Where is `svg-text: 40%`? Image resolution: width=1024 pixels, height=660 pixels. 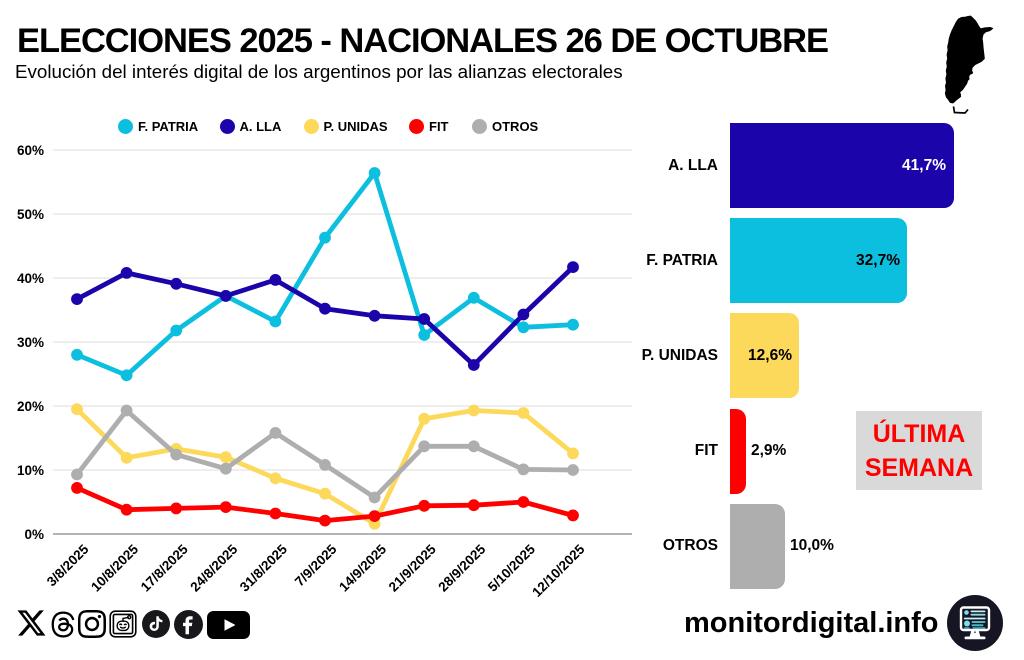
svg-text: 40% is located at coordinates (30, 278).